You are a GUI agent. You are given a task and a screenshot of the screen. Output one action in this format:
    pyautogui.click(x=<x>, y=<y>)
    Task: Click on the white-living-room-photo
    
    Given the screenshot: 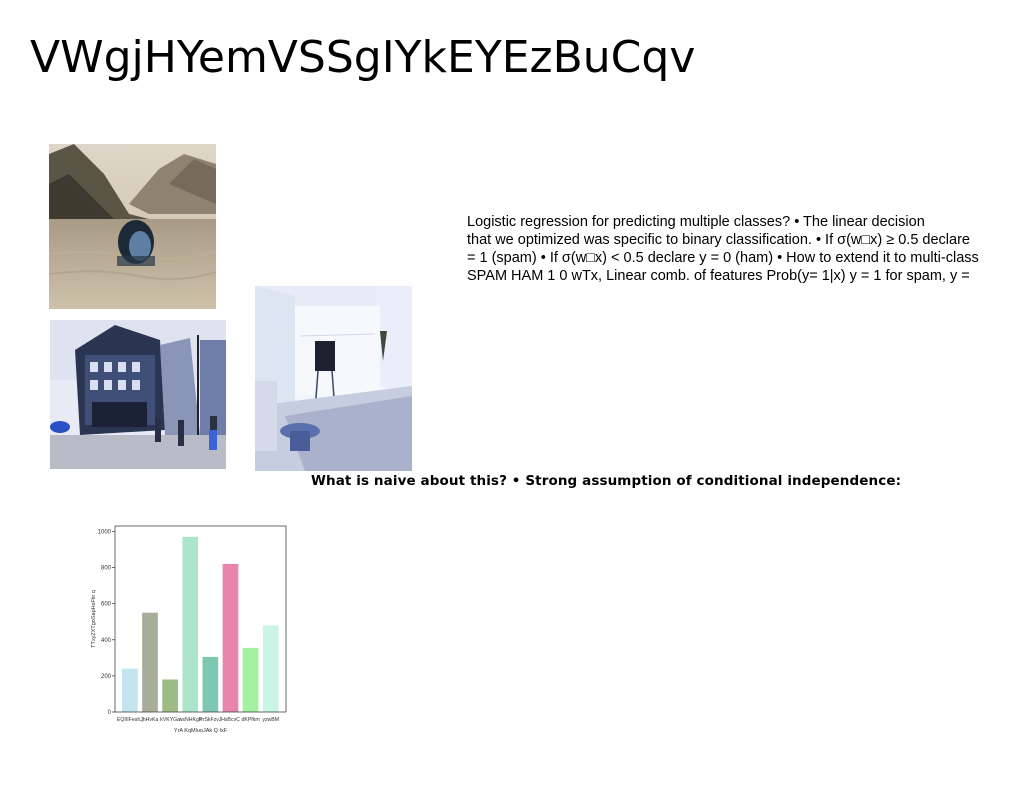 What is the action you would take?
    pyautogui.click(x=333, y=378)
    